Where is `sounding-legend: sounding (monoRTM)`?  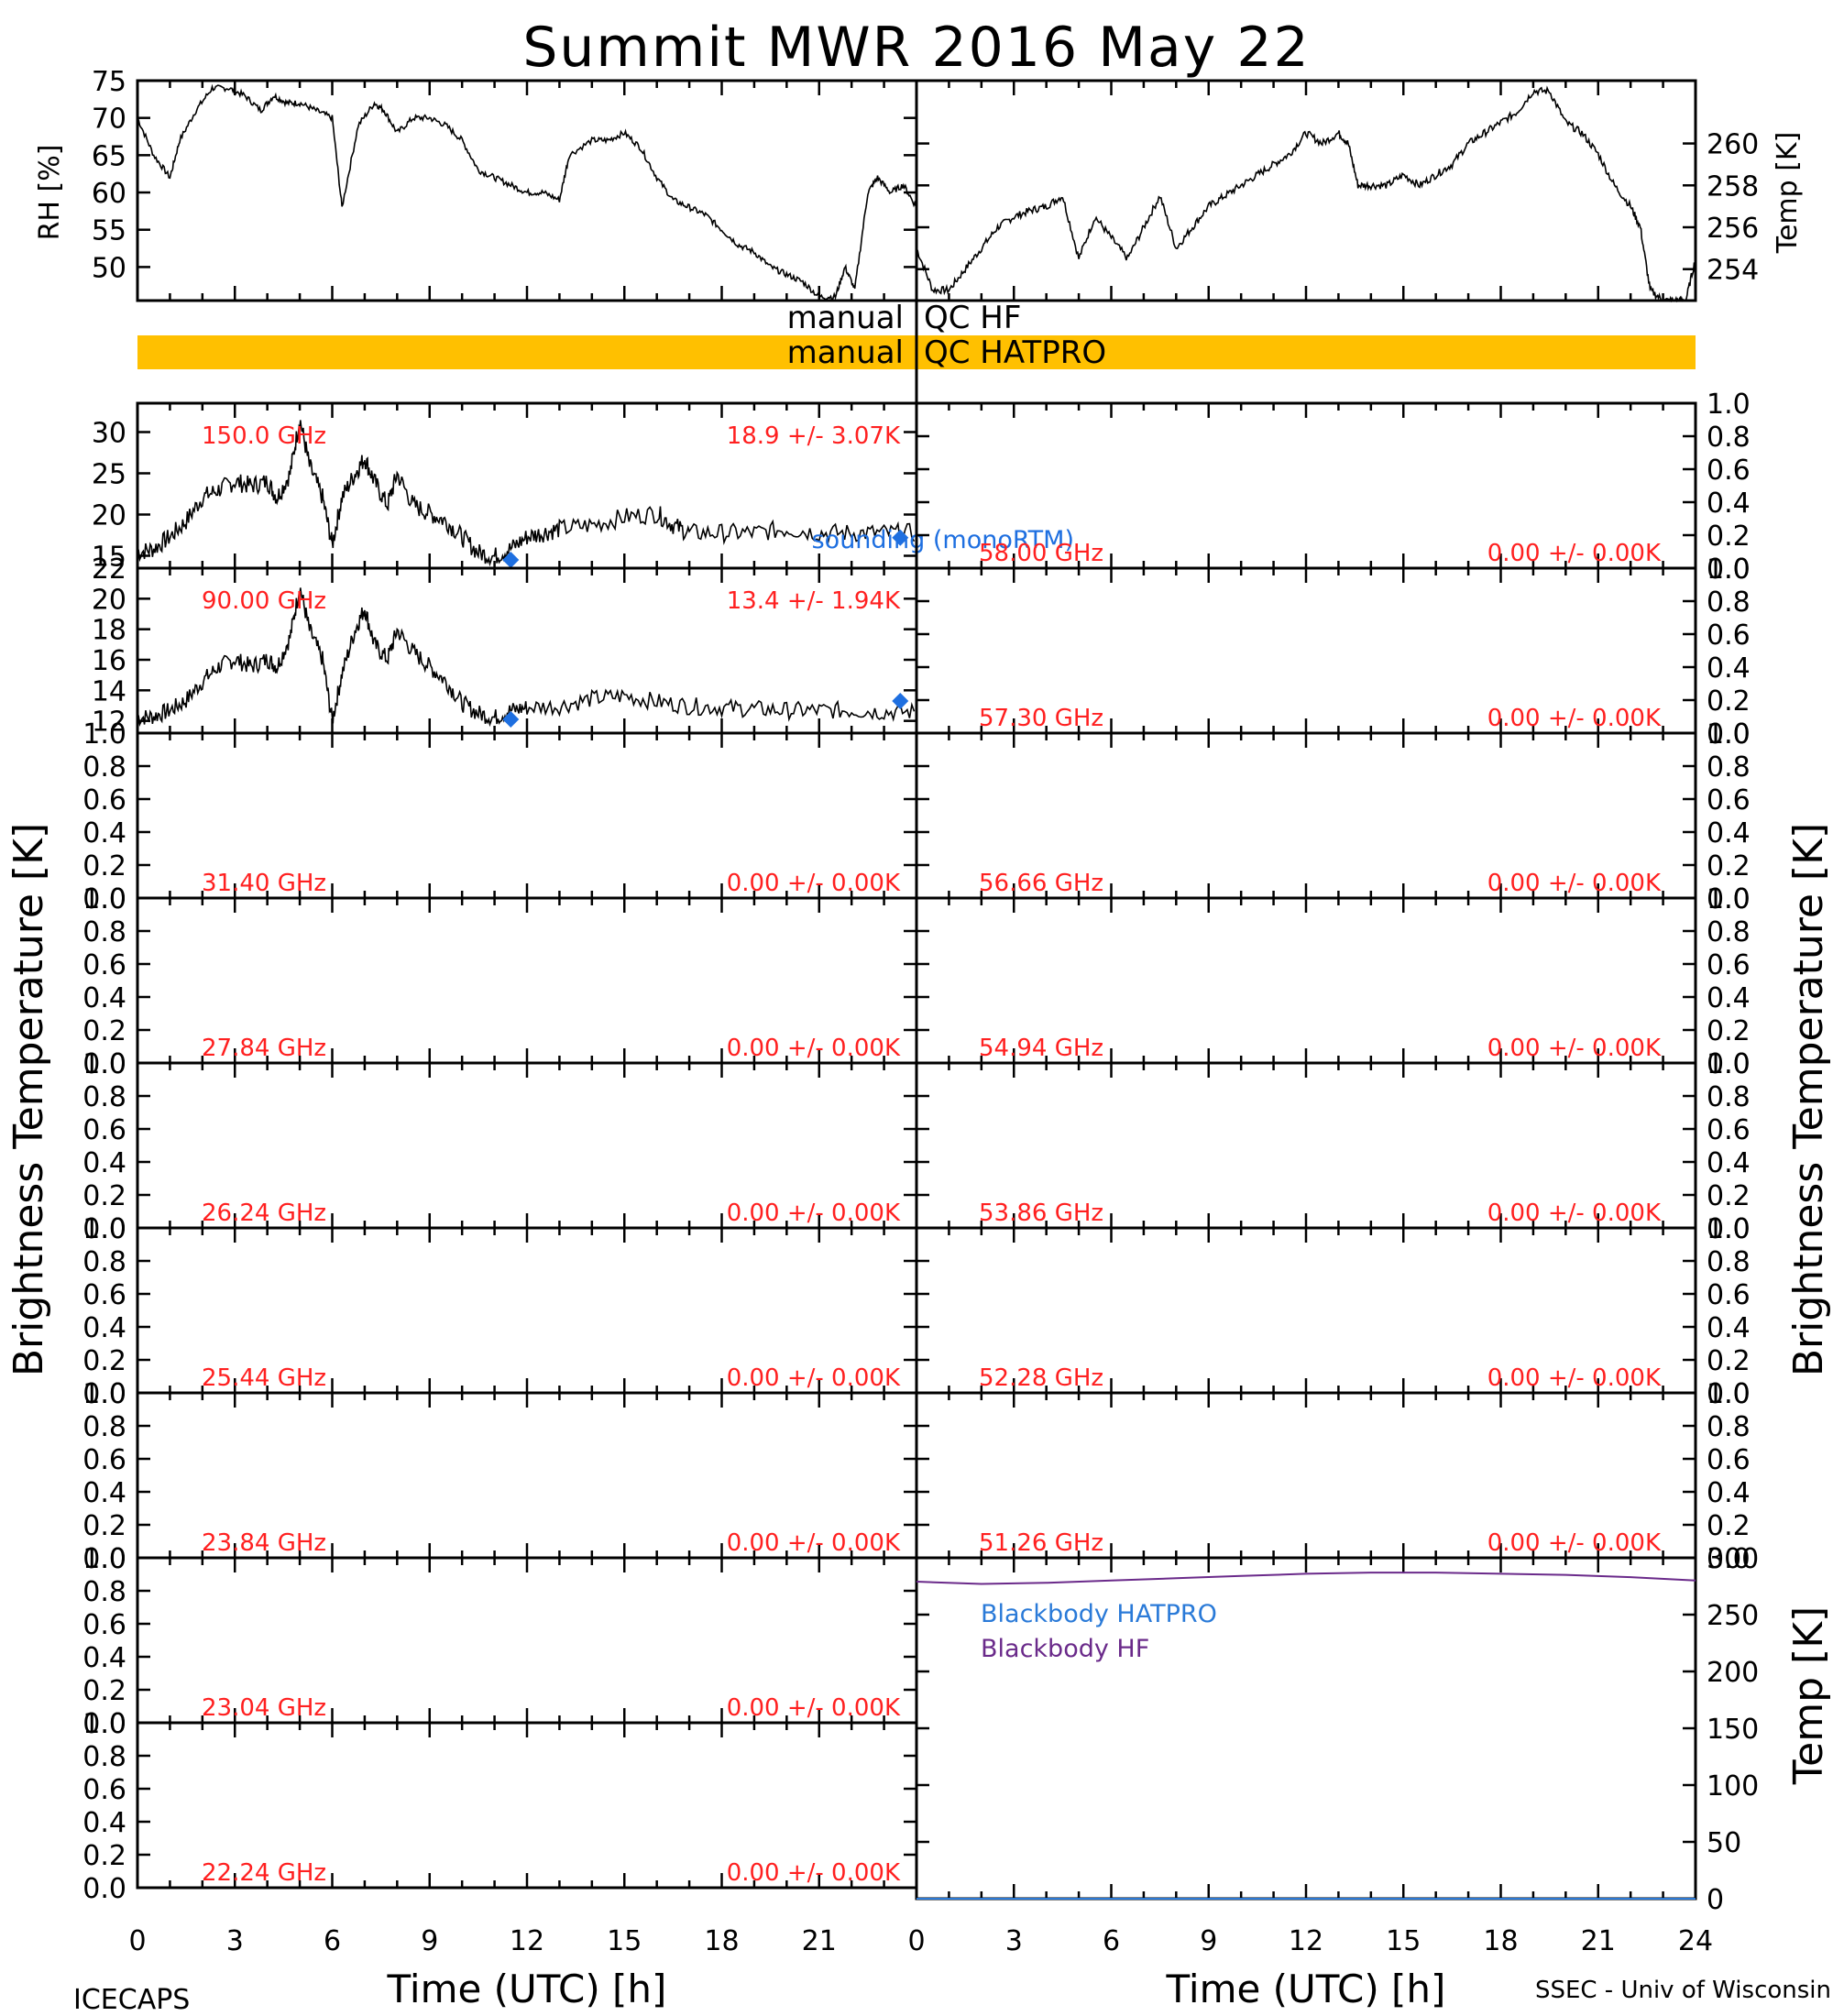 sounding-legend: sounding (monoRTM) is located at coordinates (943, 540).